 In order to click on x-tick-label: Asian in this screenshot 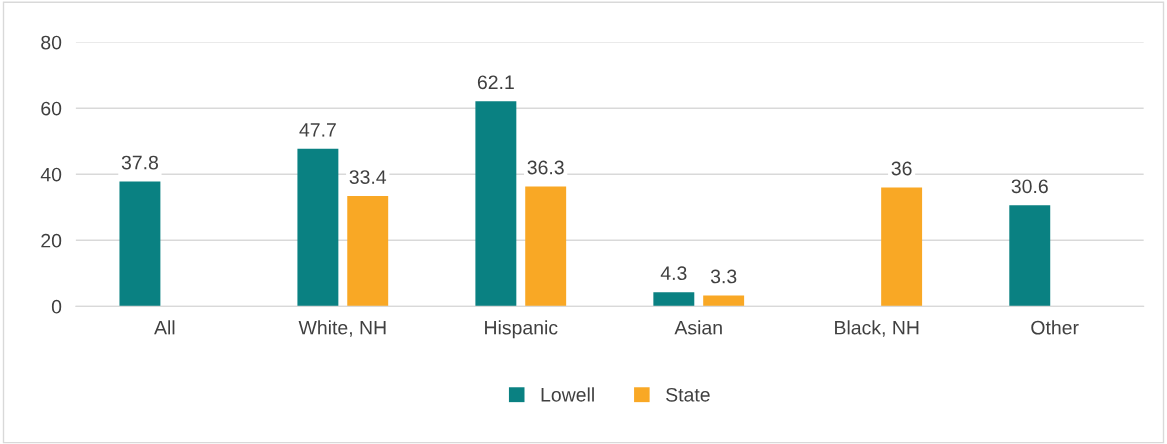, I will do `click(698, 327)`.